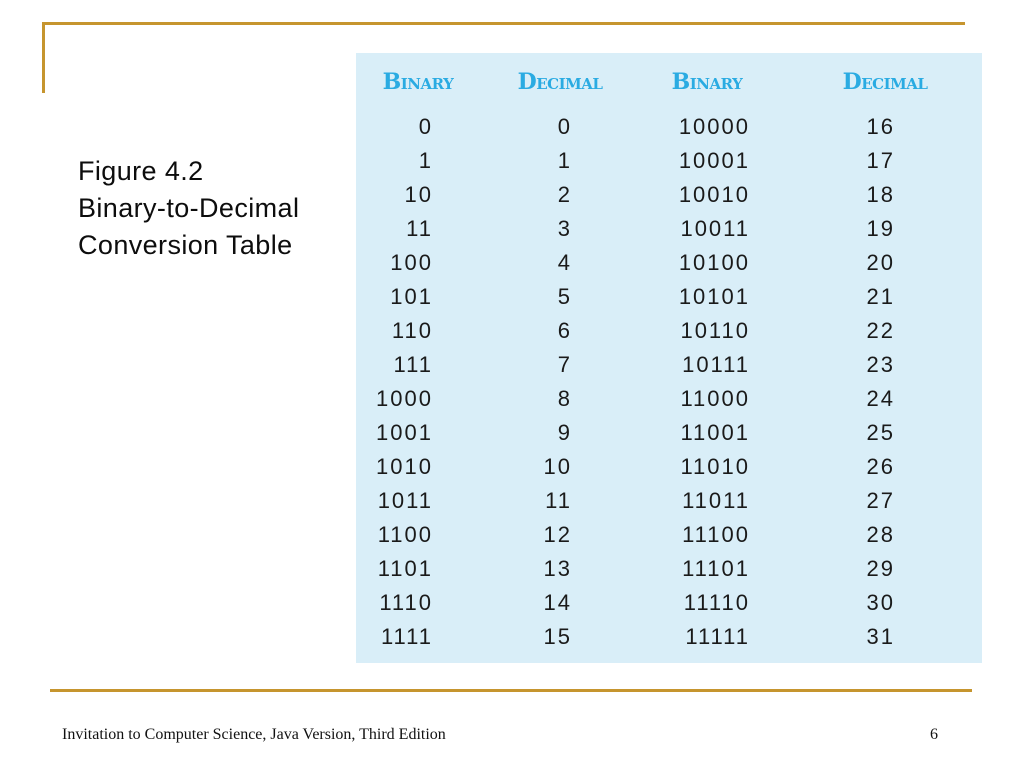 The image size is (1024, 768). What do you see at coordinates (885, 82) in the screenshot?
I see `column-header-decimal-2: Decimal` at bounding box center [885, 82].